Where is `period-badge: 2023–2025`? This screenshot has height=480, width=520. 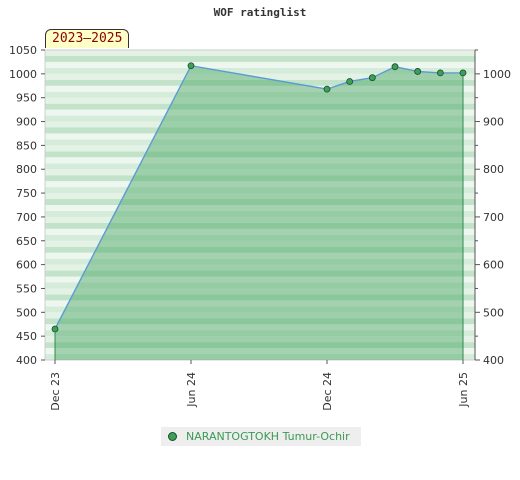
period-badge: 2023–2025 is located at coordinates (87, 38).